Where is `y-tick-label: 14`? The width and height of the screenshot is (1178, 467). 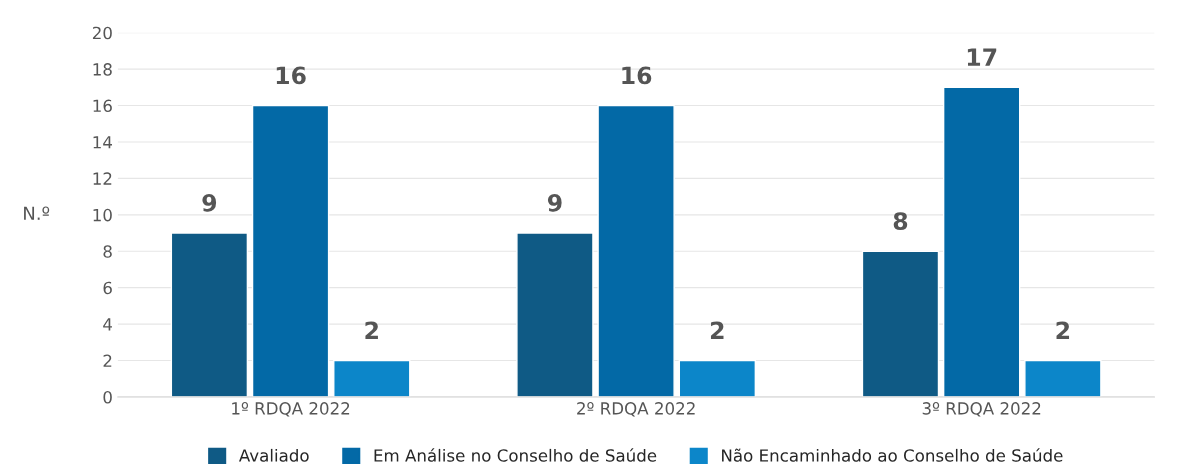 y-tick-label: 14 is located at coordinates (102, 142).